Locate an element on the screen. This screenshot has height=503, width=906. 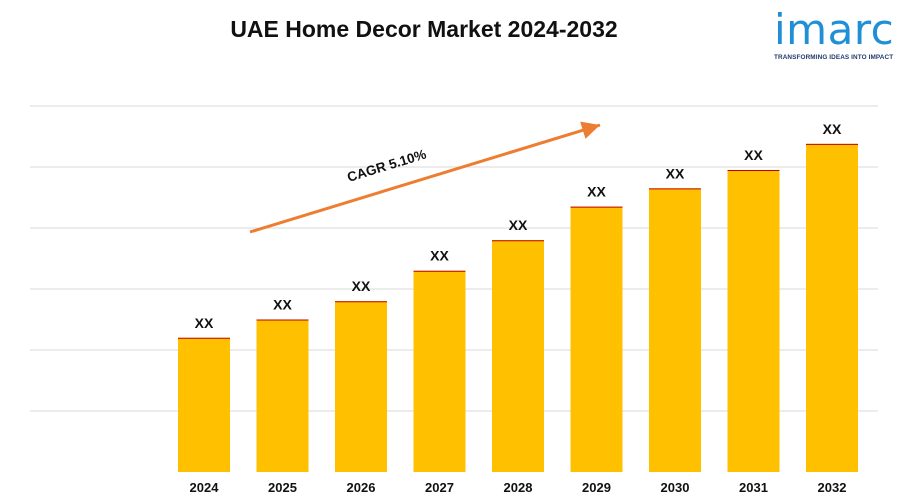
imarc-logo: imarc TRANSFORMING IDEAS INTO IMPACT is located at coordinates (835, 36).